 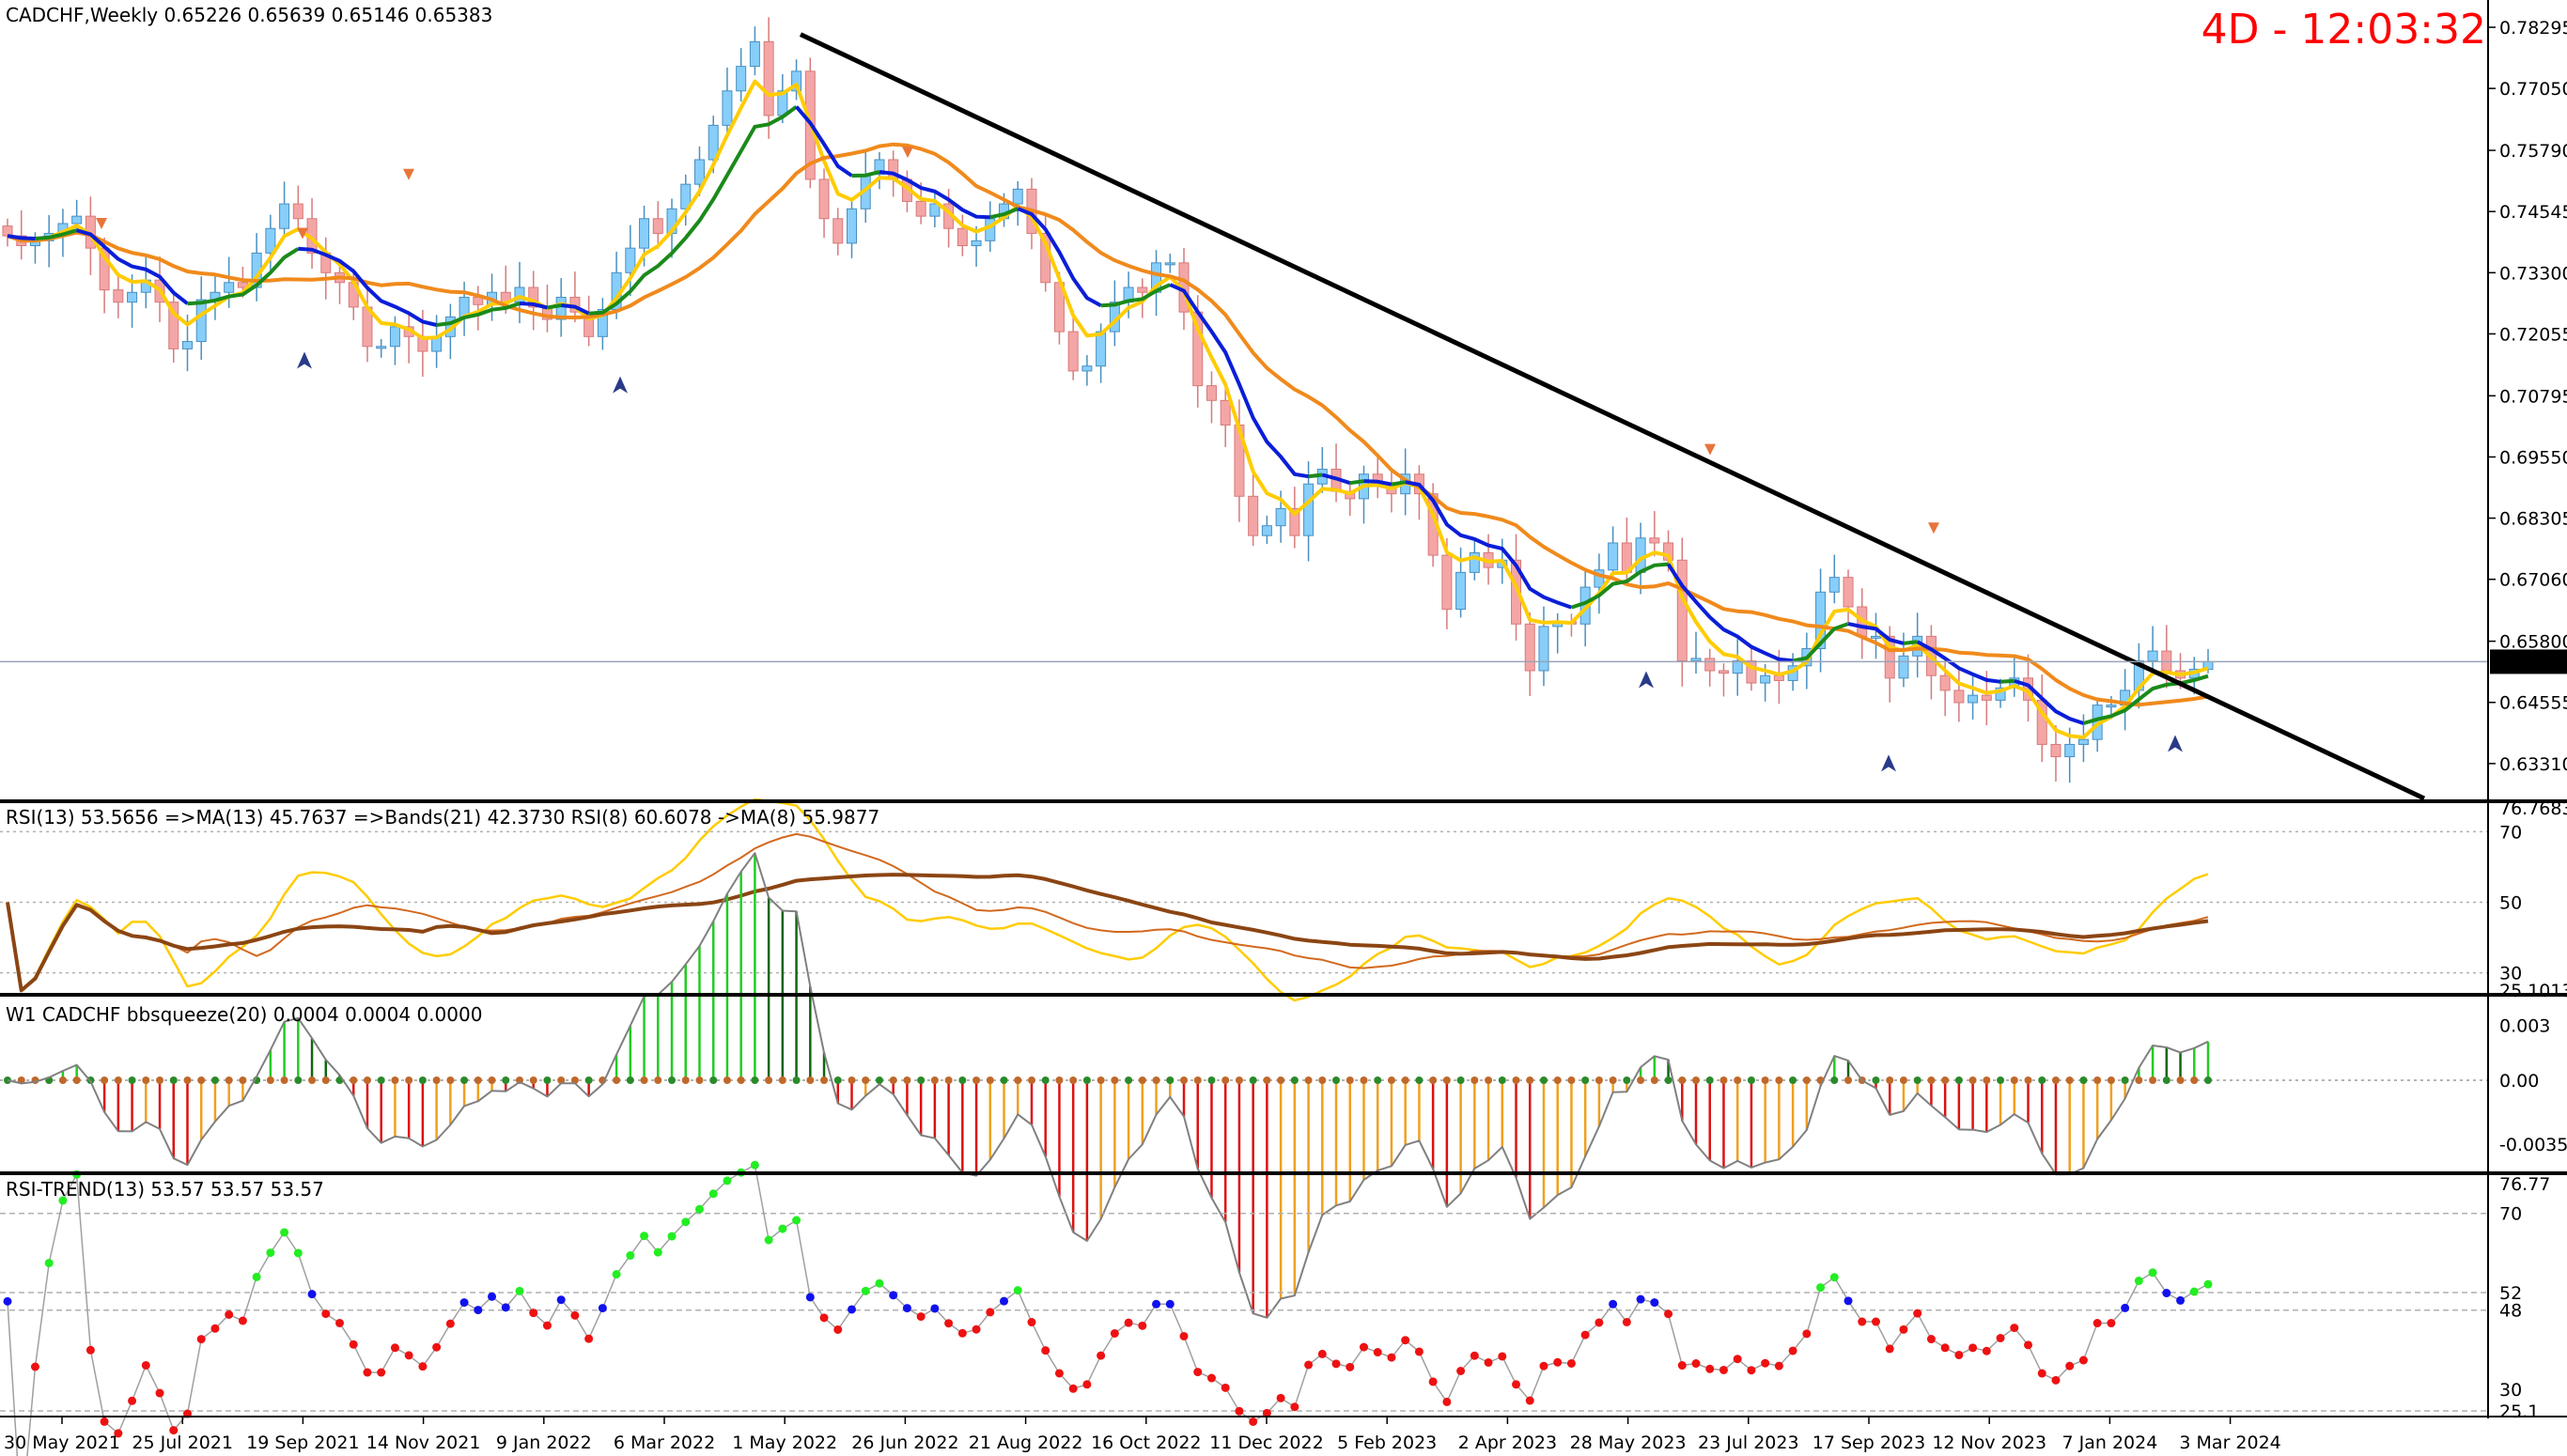 I want to click on time-axis-label: 1 May 2022, so click(x=784, y=1443).